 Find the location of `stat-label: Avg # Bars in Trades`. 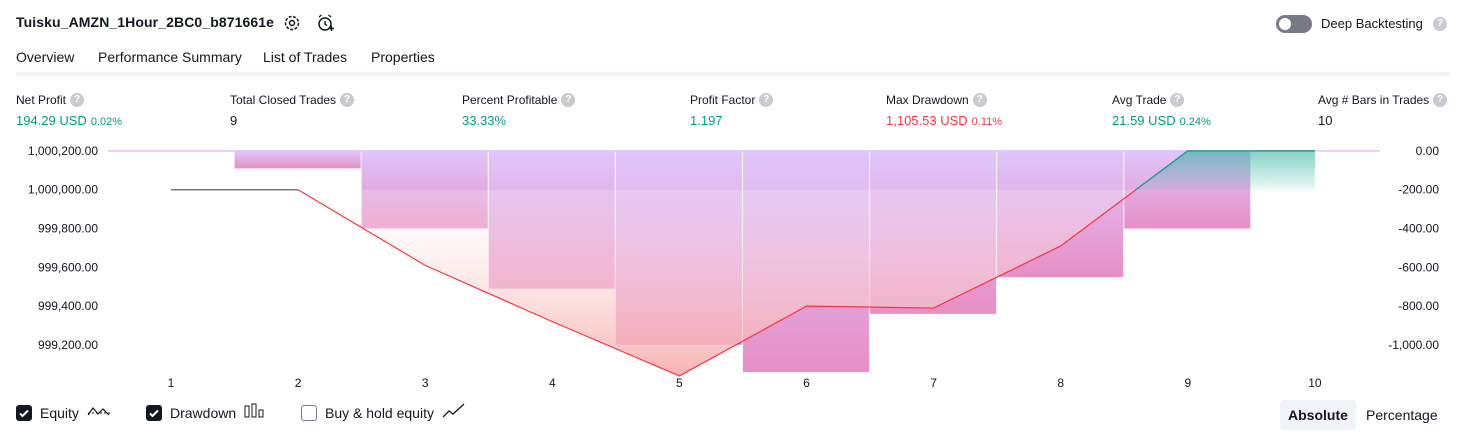

stat-label: Avg # Bars in Trades is located at coordinates (1374, 100).